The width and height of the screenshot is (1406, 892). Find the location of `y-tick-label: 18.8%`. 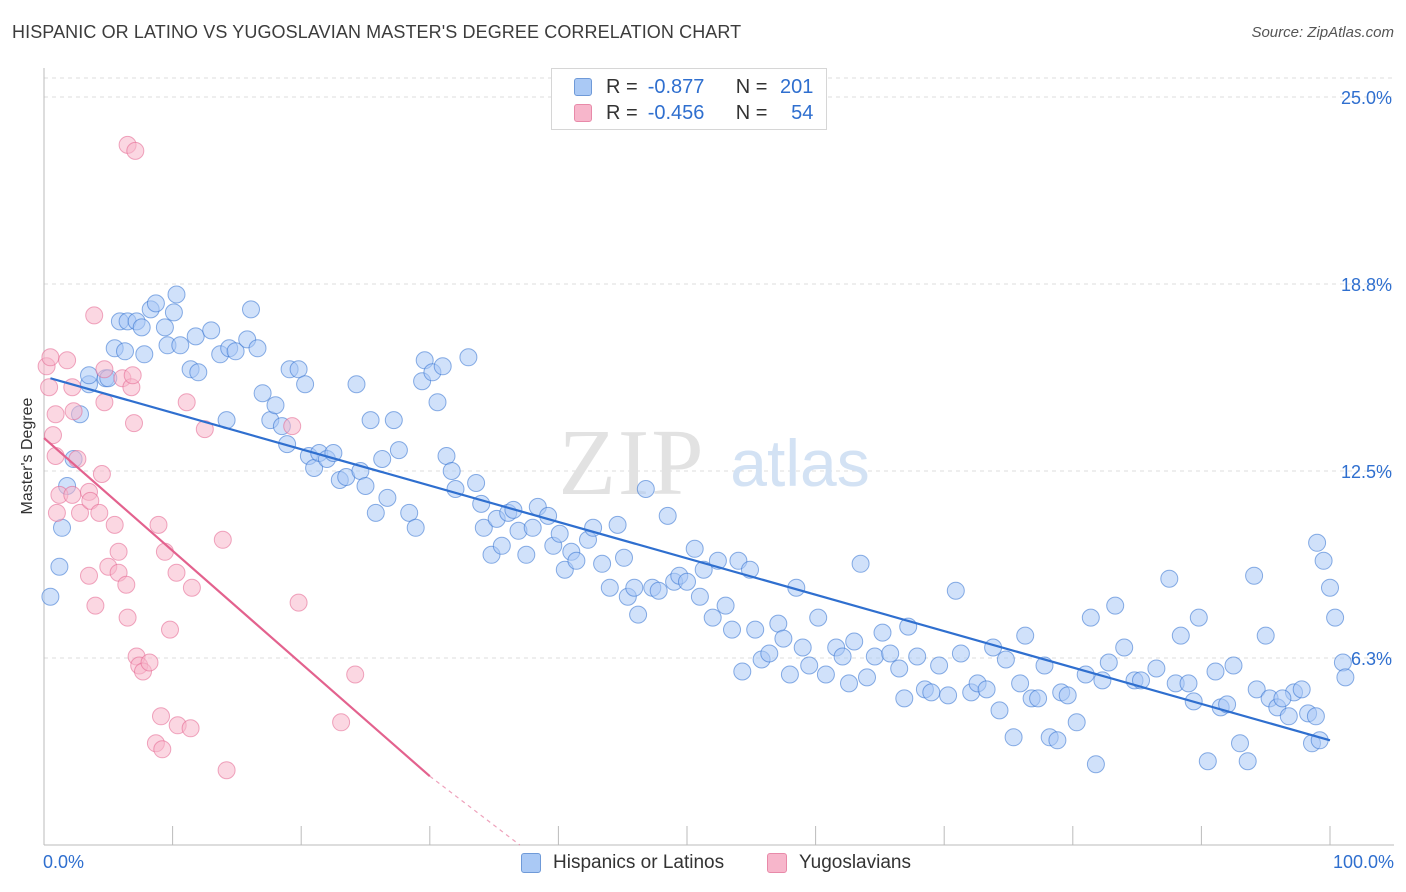

y-tick-label: 18.8% is located at coordinates (1366, 285).